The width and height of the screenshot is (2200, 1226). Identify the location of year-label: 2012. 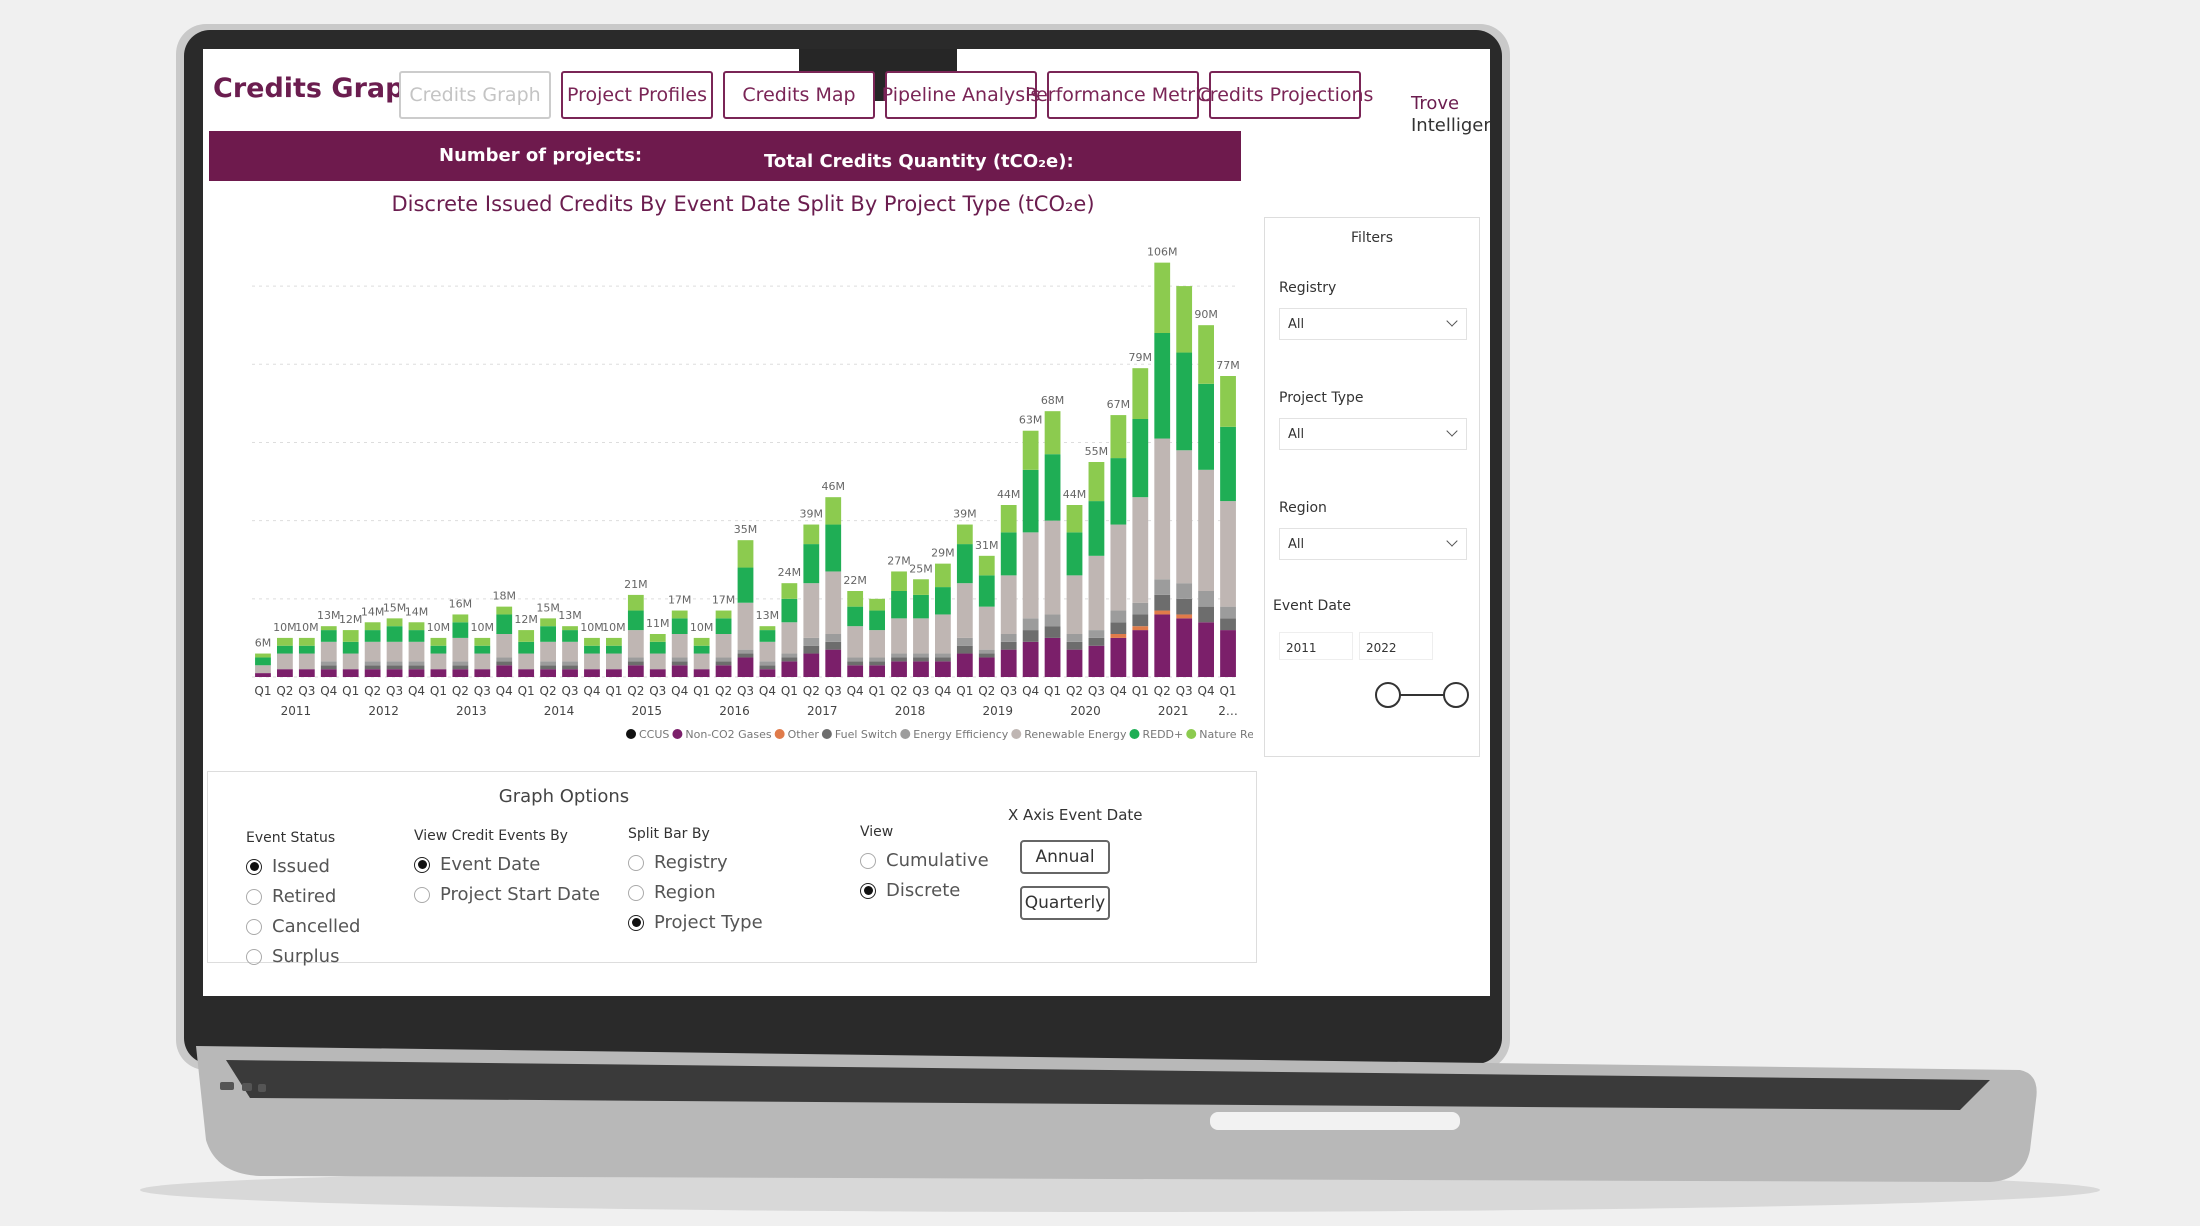
(383, 711).